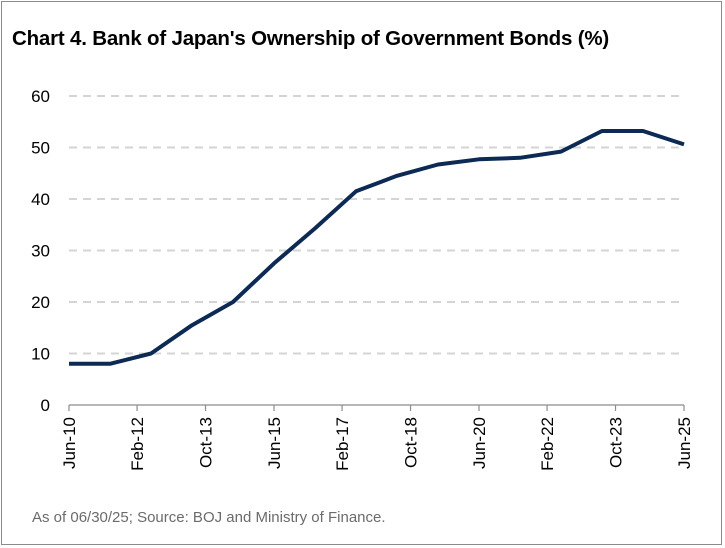  Describe the element at coordinates (479, 443) in the screenshot. I see `x-tick-label: Jun-20` at that location.